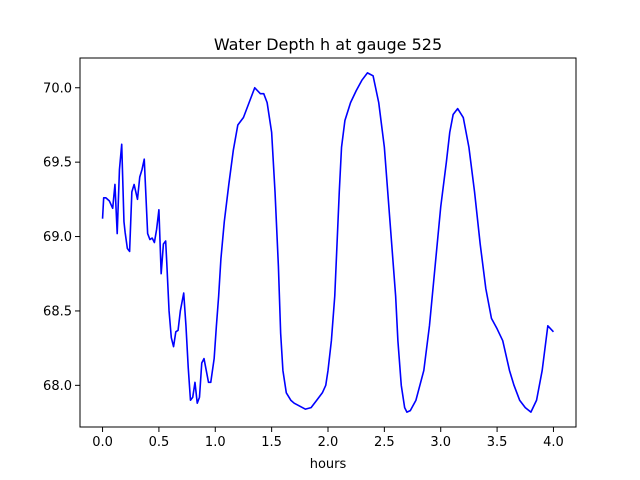 The height and width of the screenshot is (480, 640). Describe the element at coordinates (102, 442) in the screenshot. I see `x-tick-label: 0.0` at that location.